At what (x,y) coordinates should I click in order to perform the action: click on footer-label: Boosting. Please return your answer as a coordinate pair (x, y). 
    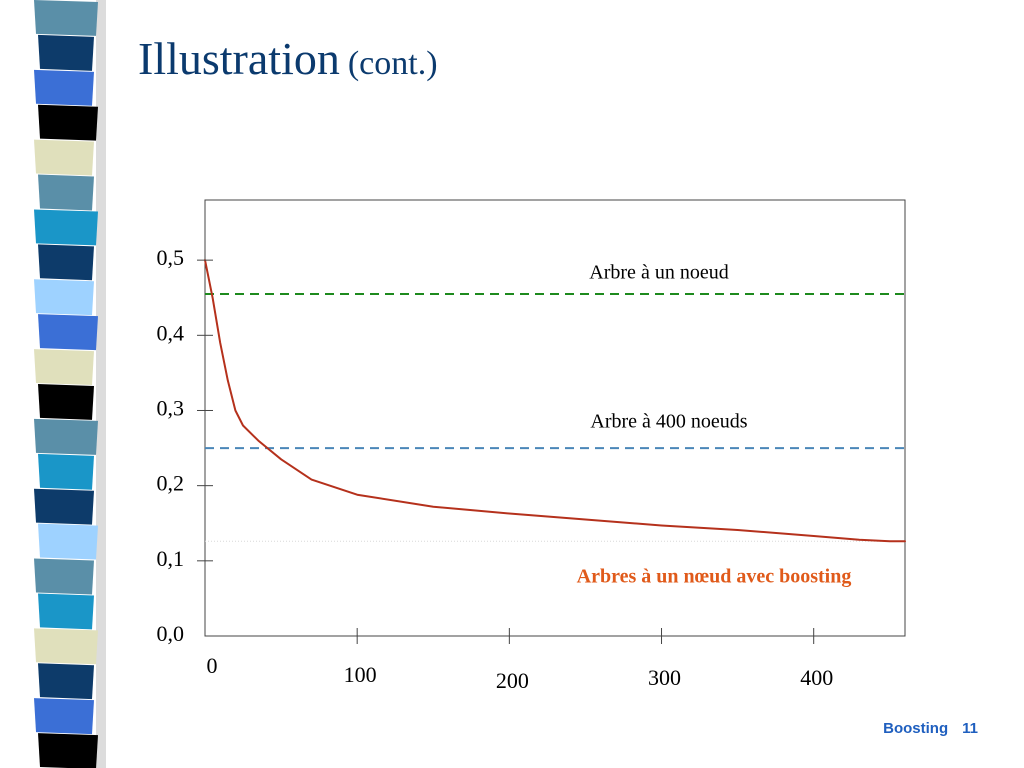
    Looking at the image, I should click on (916, 728).